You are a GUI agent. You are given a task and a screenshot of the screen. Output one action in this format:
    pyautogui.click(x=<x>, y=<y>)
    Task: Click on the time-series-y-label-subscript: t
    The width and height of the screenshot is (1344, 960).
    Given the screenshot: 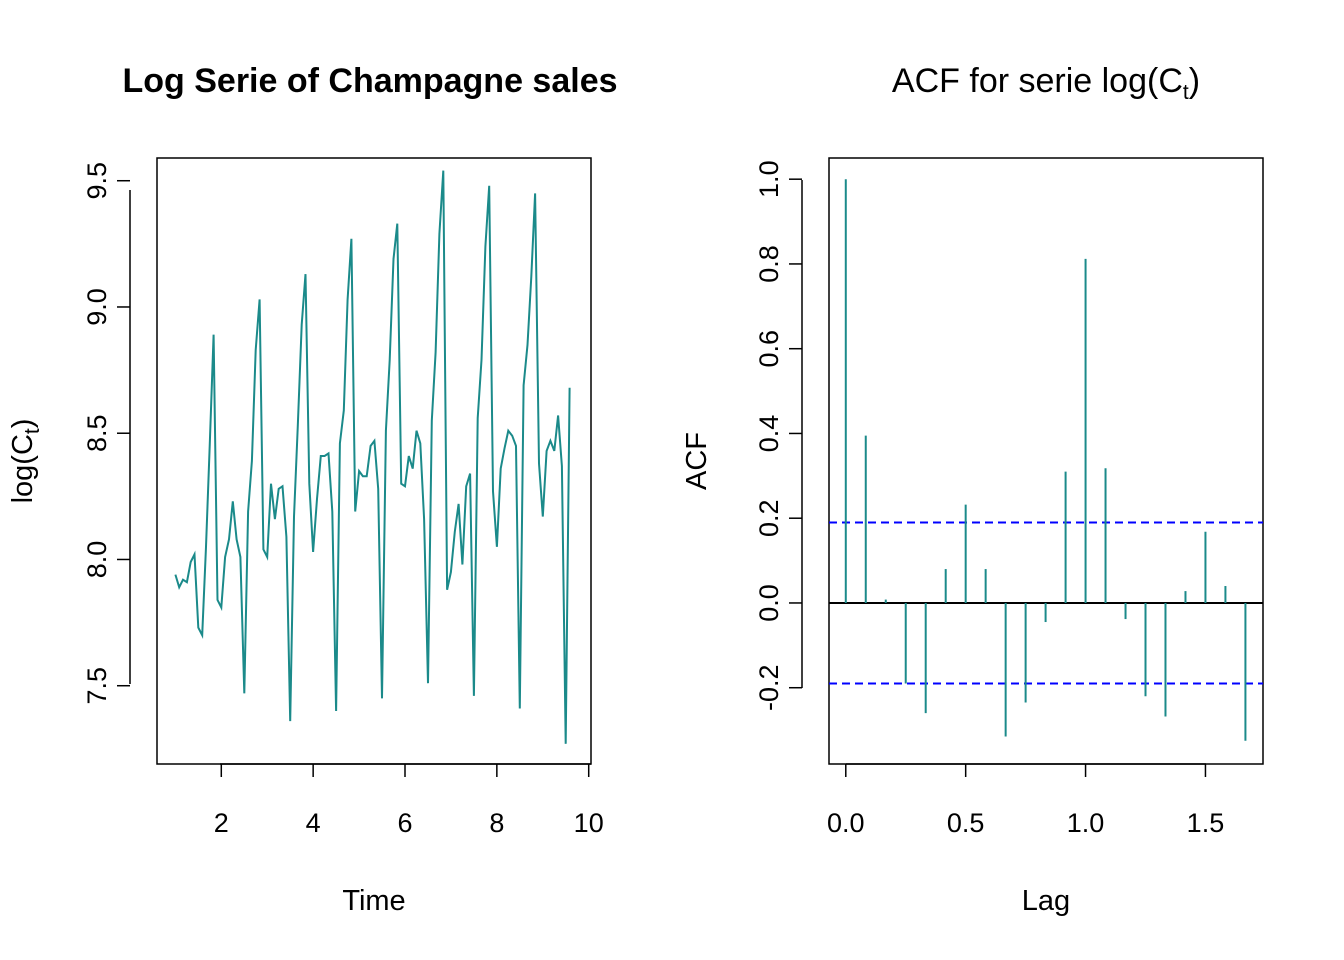 What is the action you would take?
    pyautogui.click(x=32, y=431)
    